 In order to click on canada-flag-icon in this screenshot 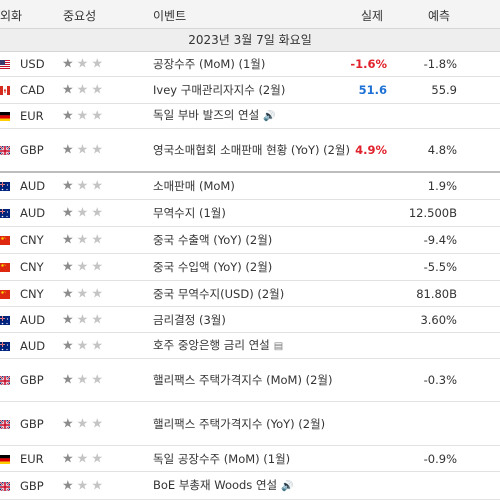, I will do `click(5, 90)`.